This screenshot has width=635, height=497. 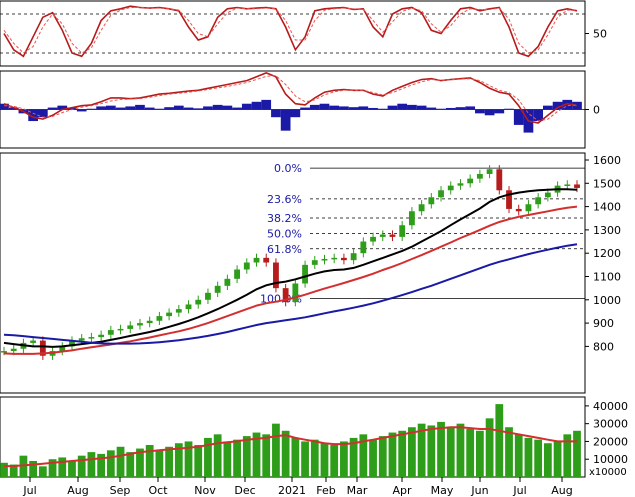 I want to click on fib-label: 50.0%, so click(x=284, y=233).